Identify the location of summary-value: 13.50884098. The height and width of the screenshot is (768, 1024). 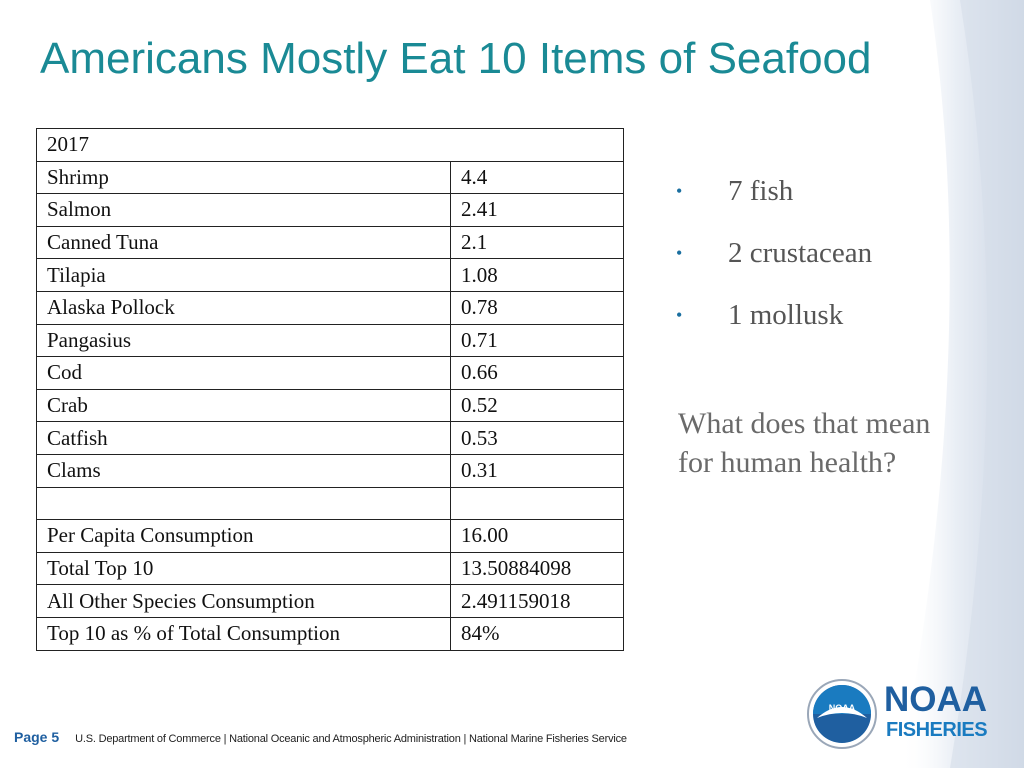
(537, 568).